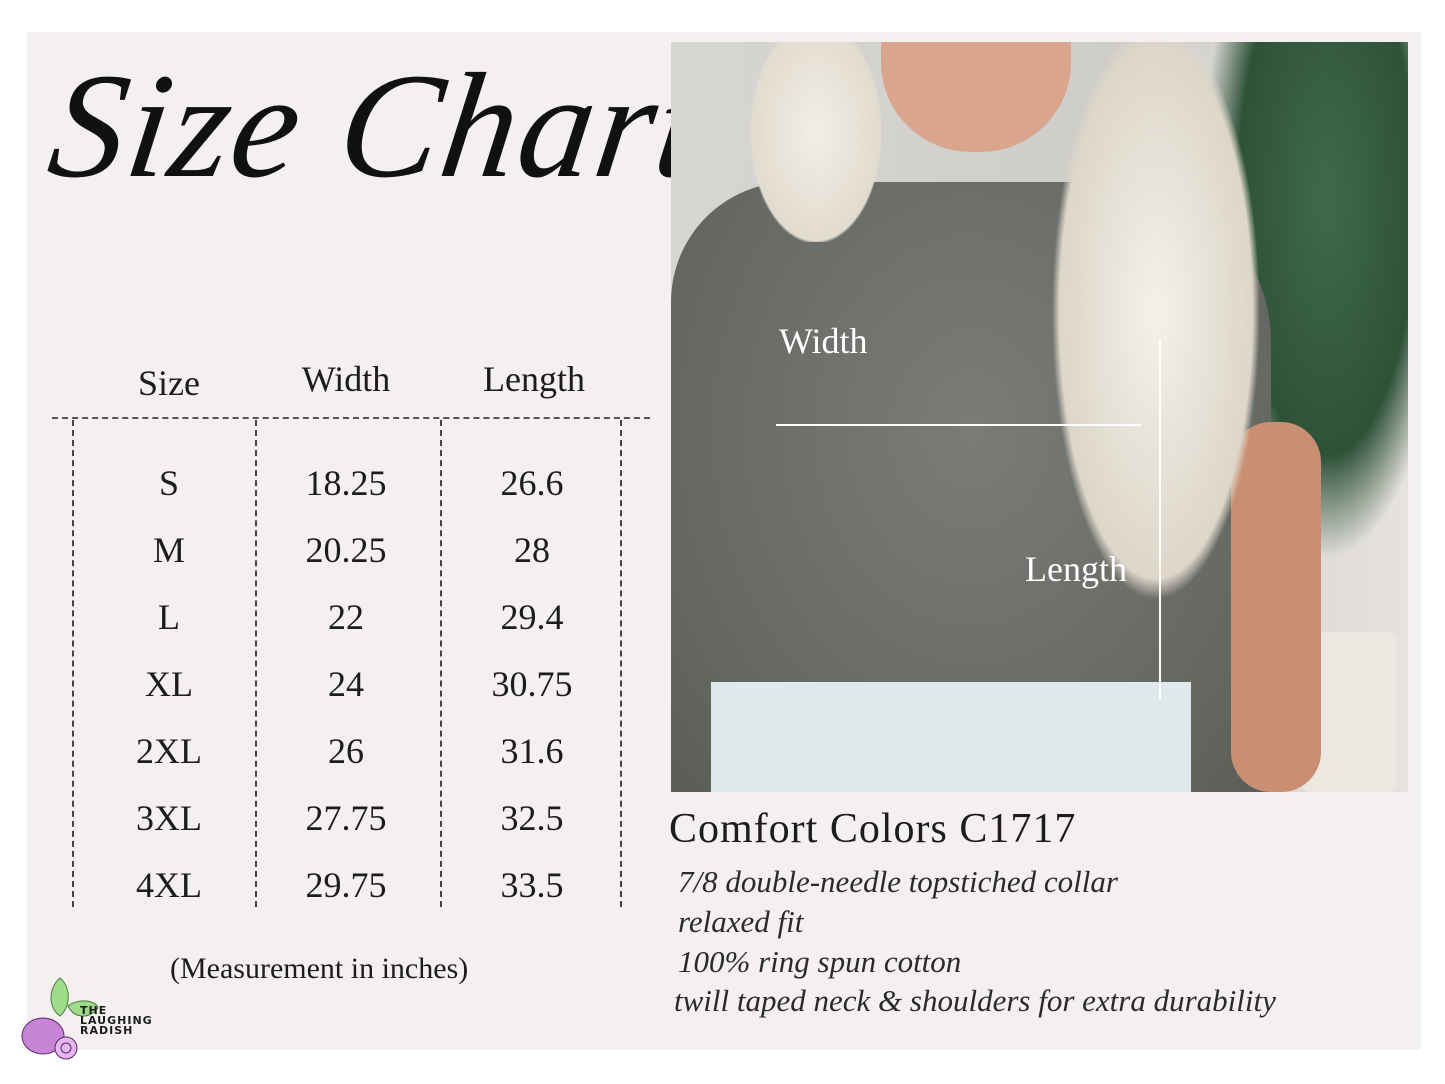  What do you see at coordinates (951, 737) in the screenshot?
I see `jeans-image` at bounding box center [951, 737].